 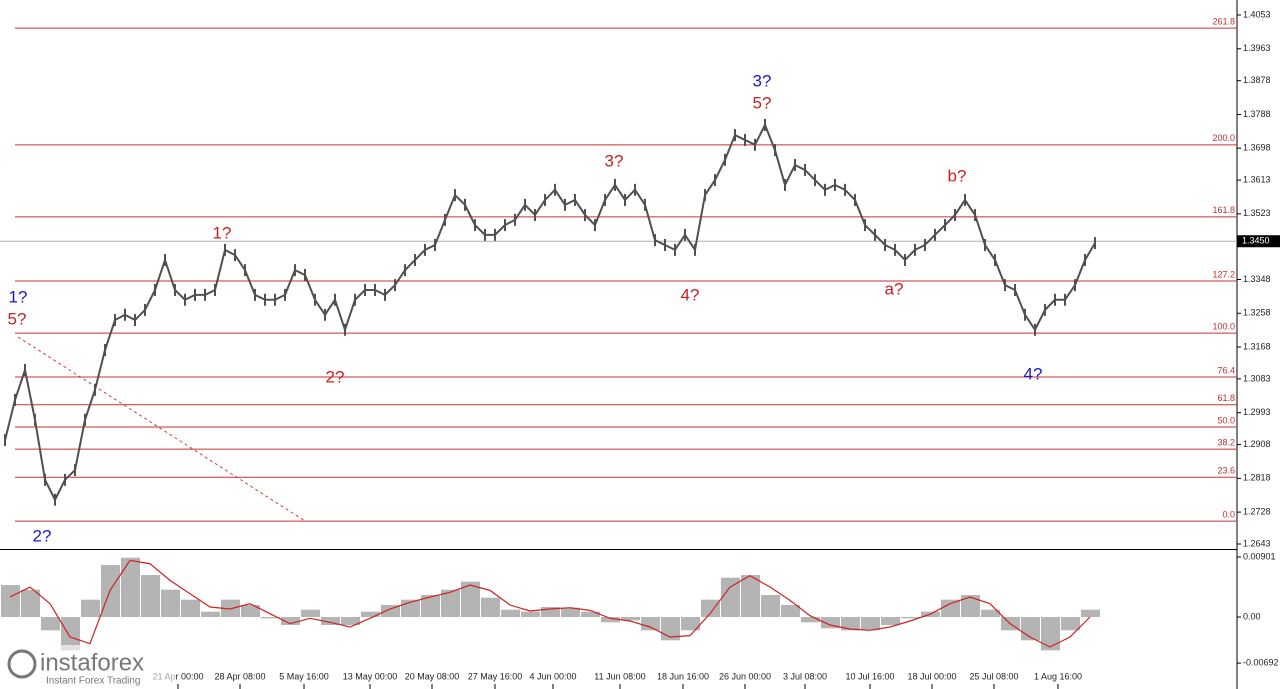 What do you see at coordinates (239, 676) in the screenshot?
I see `x-tick-label: 28 Apr 08:00` at bounding box center [239, 676].